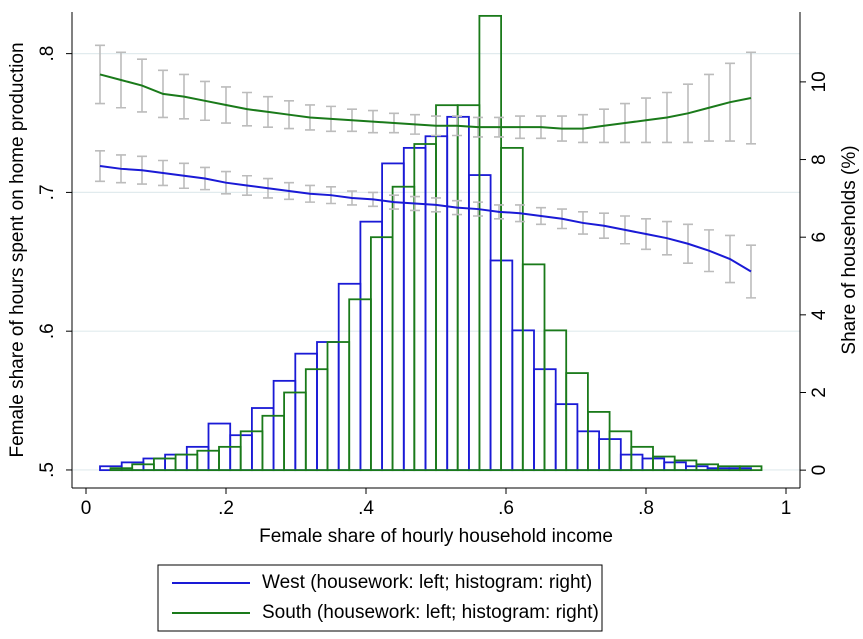 The image size is (863, 639). Describe the element at coordinates (751, 271) in the screenshot. I see `error-bar` at that location.